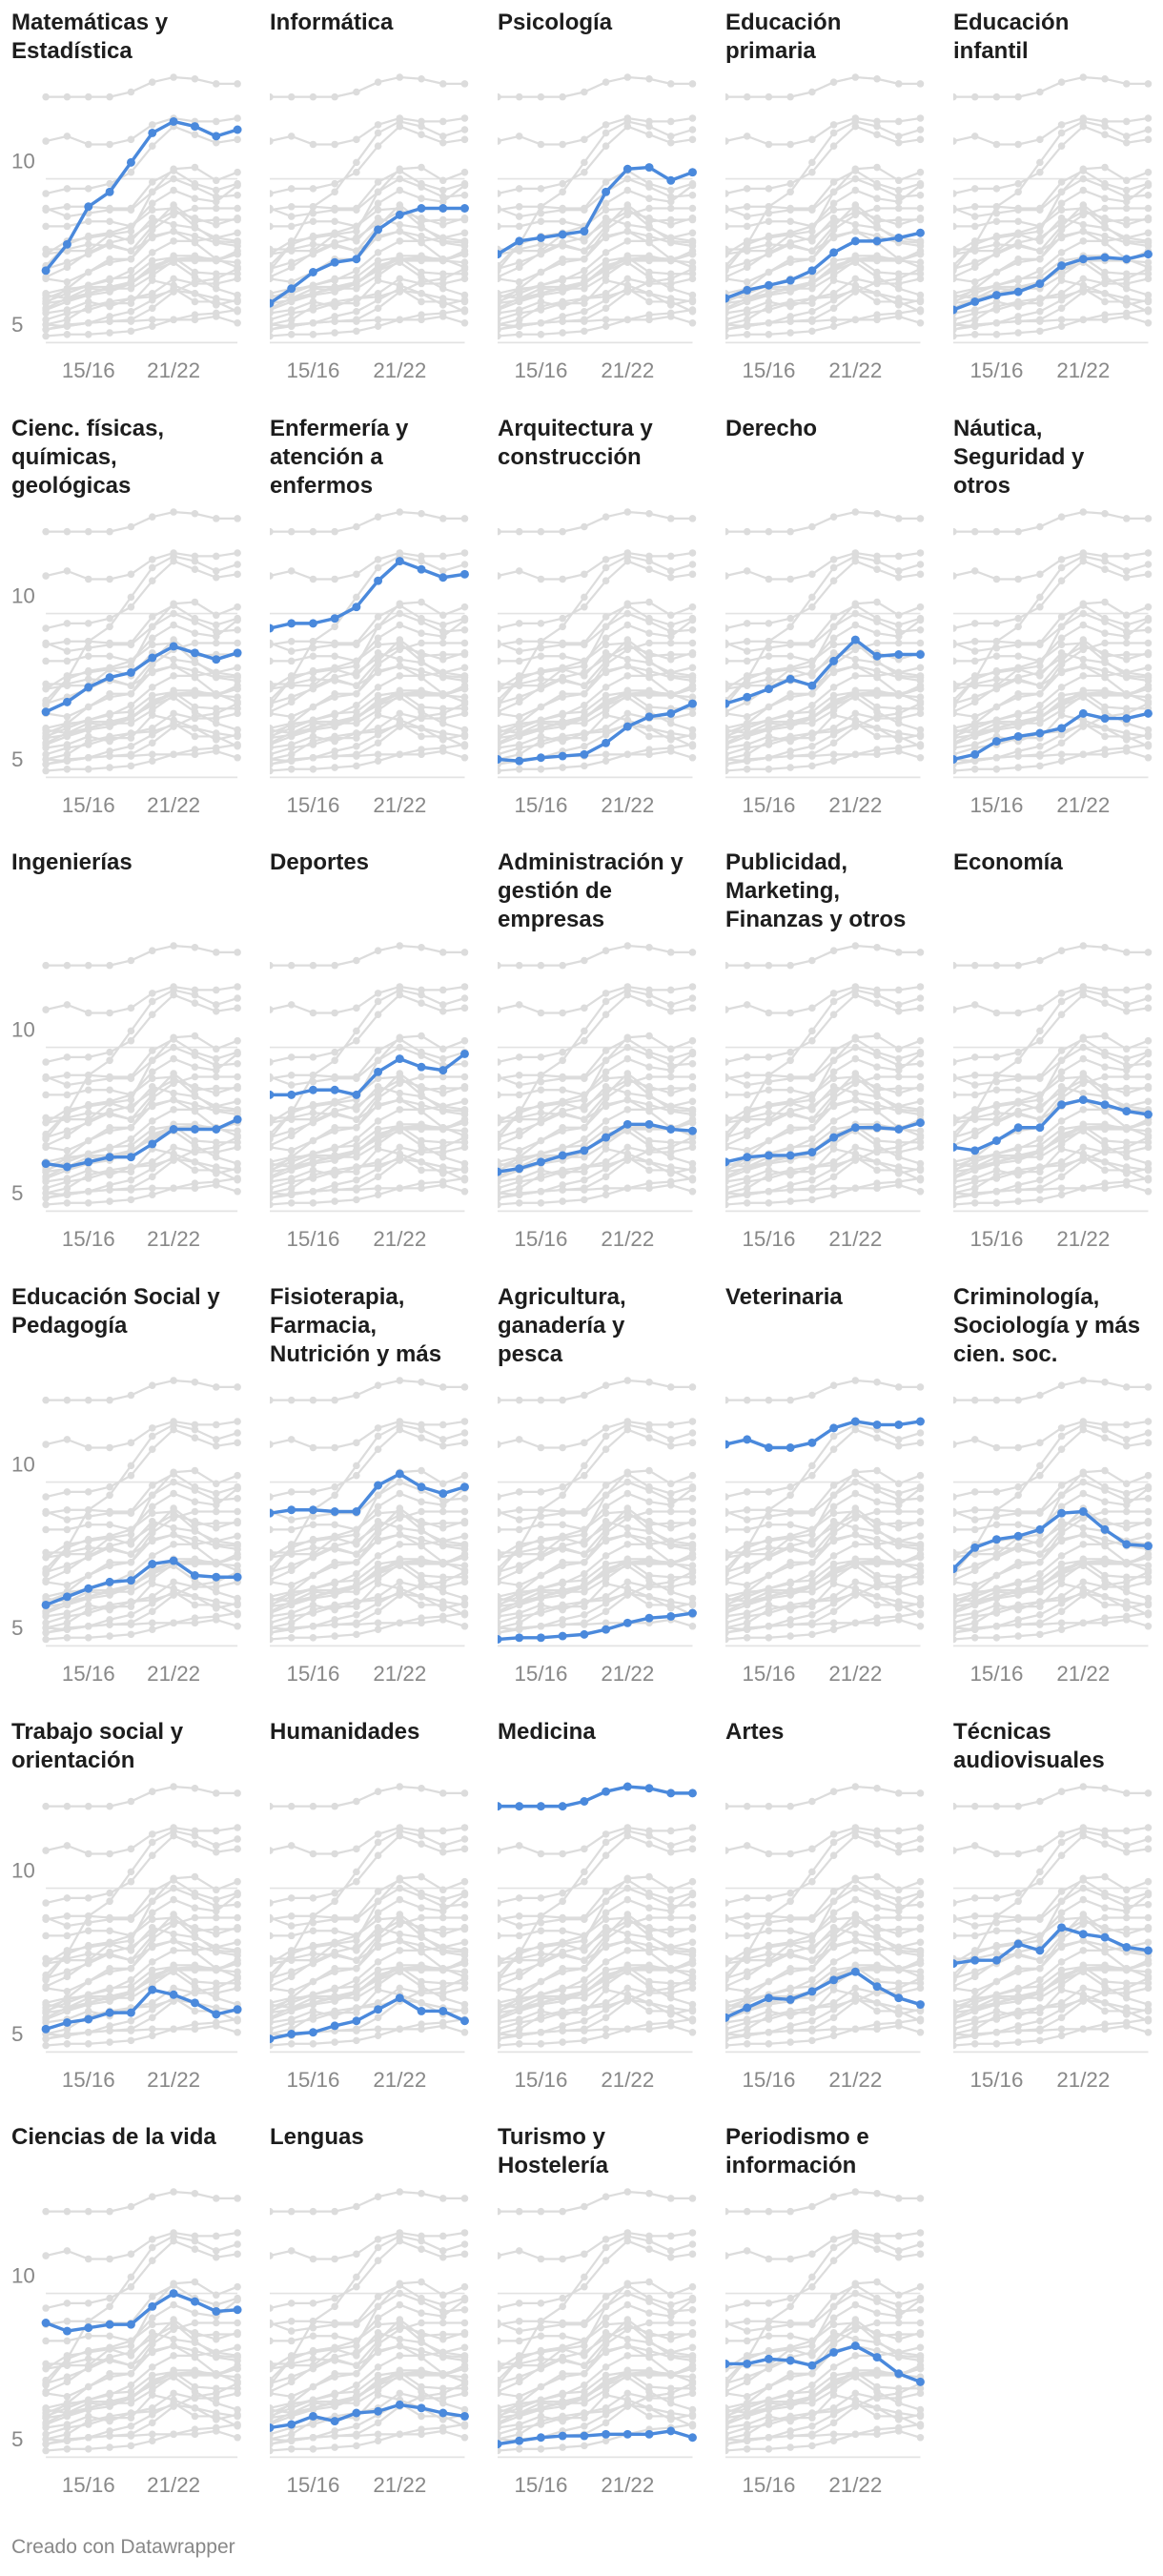  What do you see at coordinates (115, 1311) in the screenshot?
I see `panel-title: Educación Social y Pedagogía` at bounding box center [115, 1311].